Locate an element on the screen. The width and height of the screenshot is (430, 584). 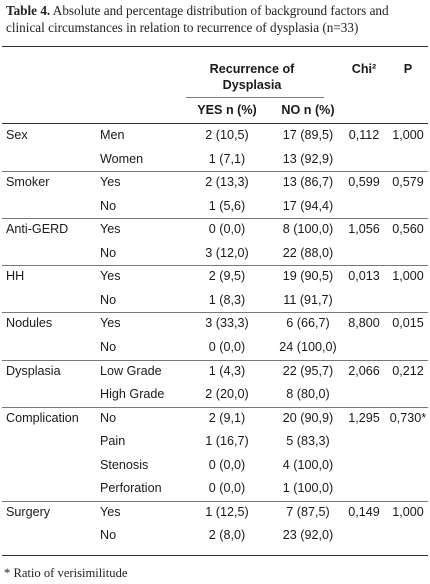
row-variable: Nodules is located at coordinates (29, 323).